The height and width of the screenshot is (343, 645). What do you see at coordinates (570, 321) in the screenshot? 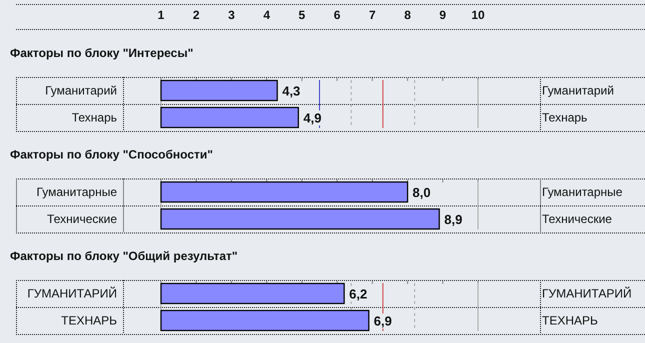
I see `y2-tick-label: ТЕХНАРЬ` at bounding box center [570, 321].